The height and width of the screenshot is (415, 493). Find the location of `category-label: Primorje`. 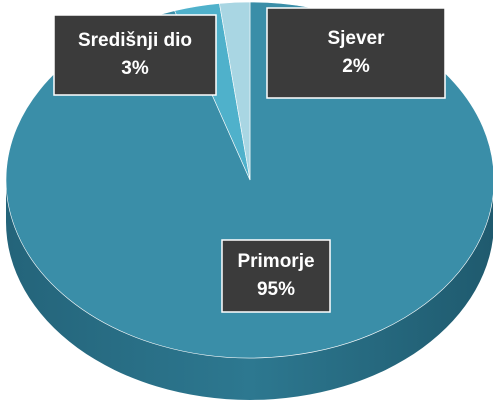

category-label: Primorje is located at coordinates (275, 261).